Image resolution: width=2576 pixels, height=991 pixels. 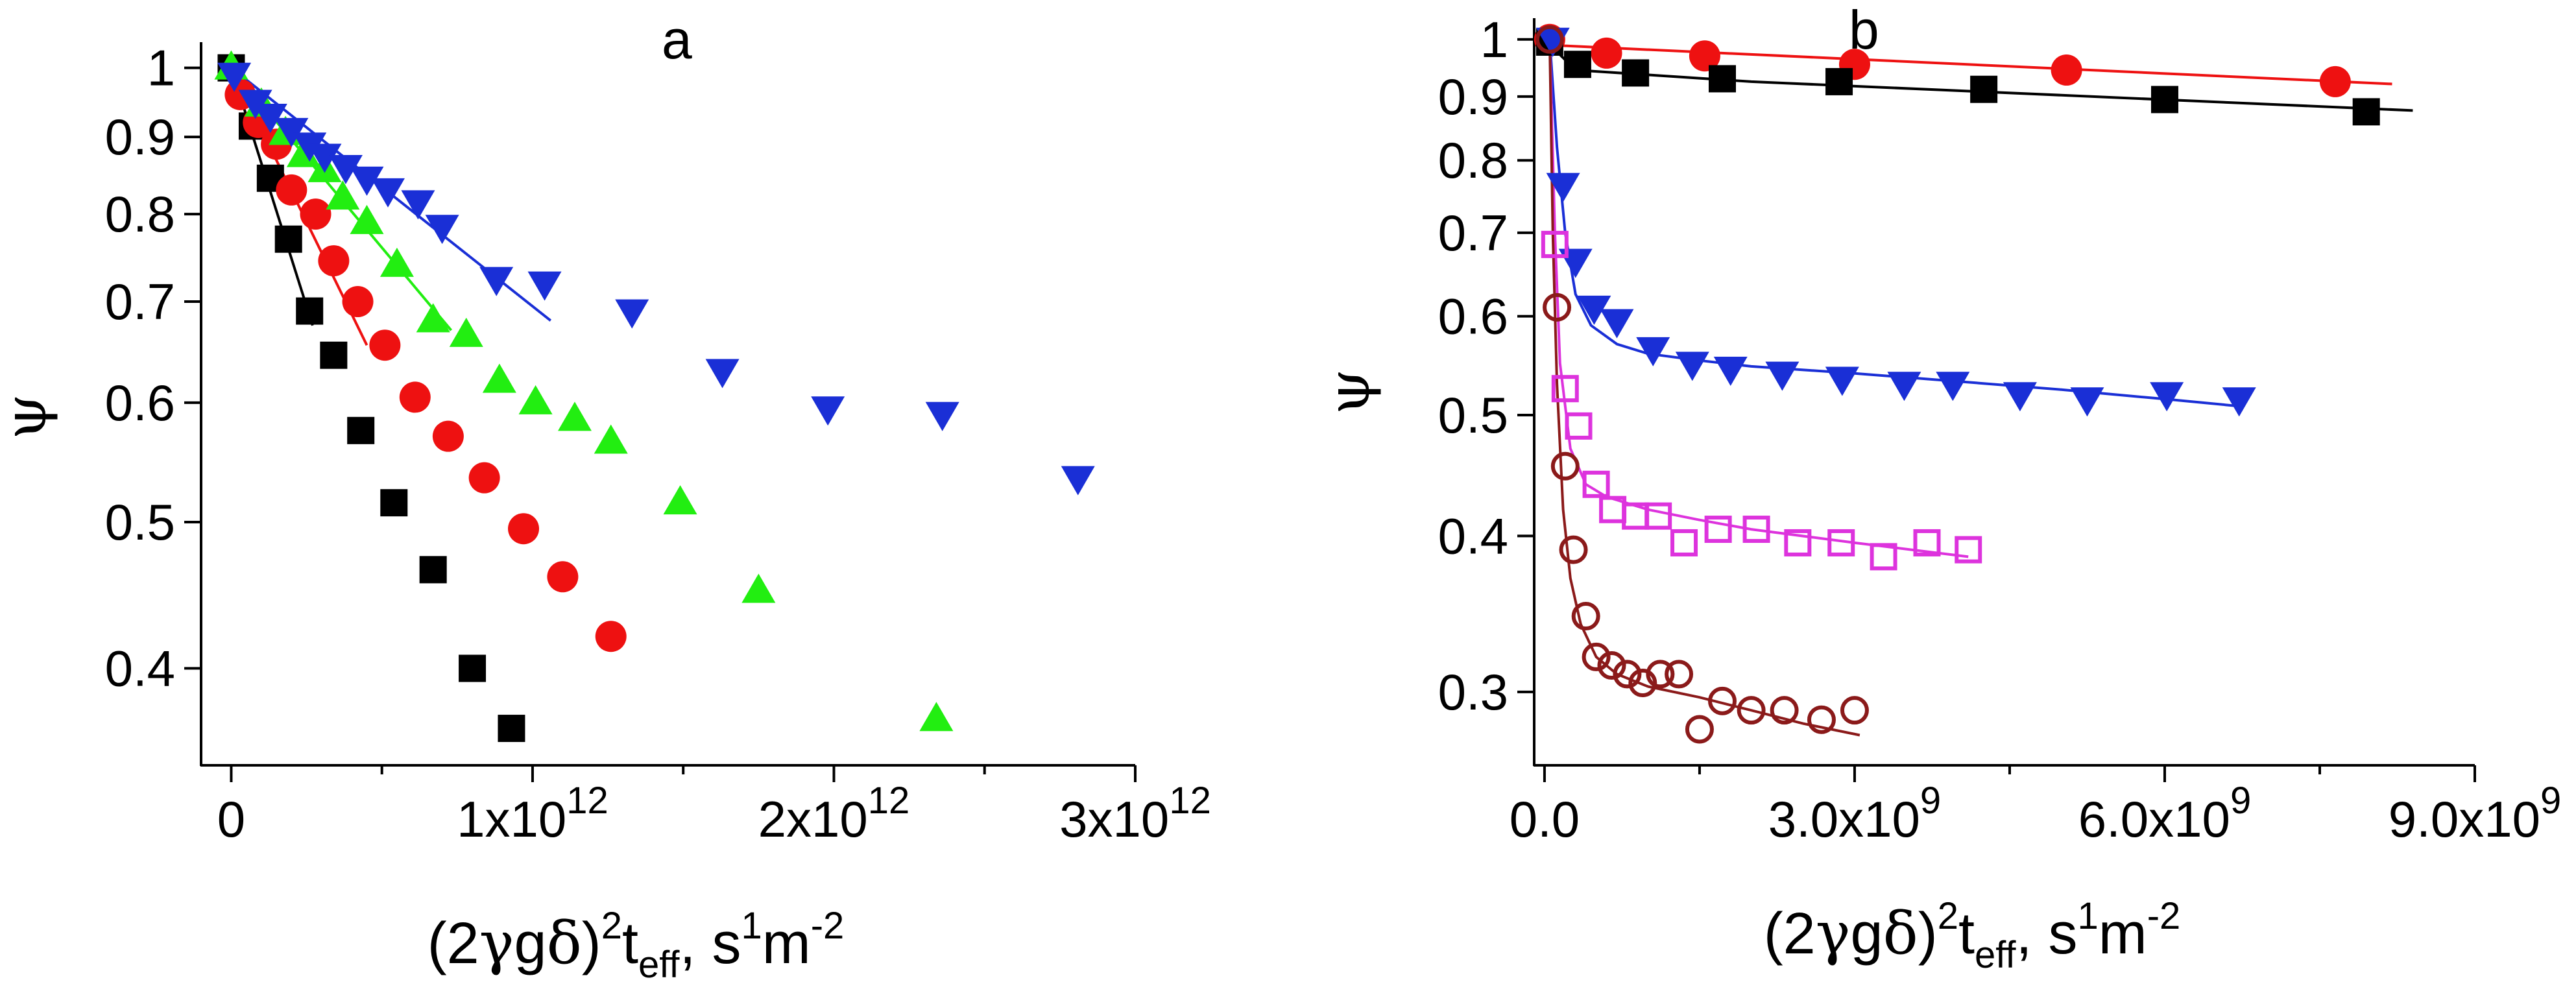 I want to click on panel-a-y-tick-label: 0.8, so click(x=140, y=214).